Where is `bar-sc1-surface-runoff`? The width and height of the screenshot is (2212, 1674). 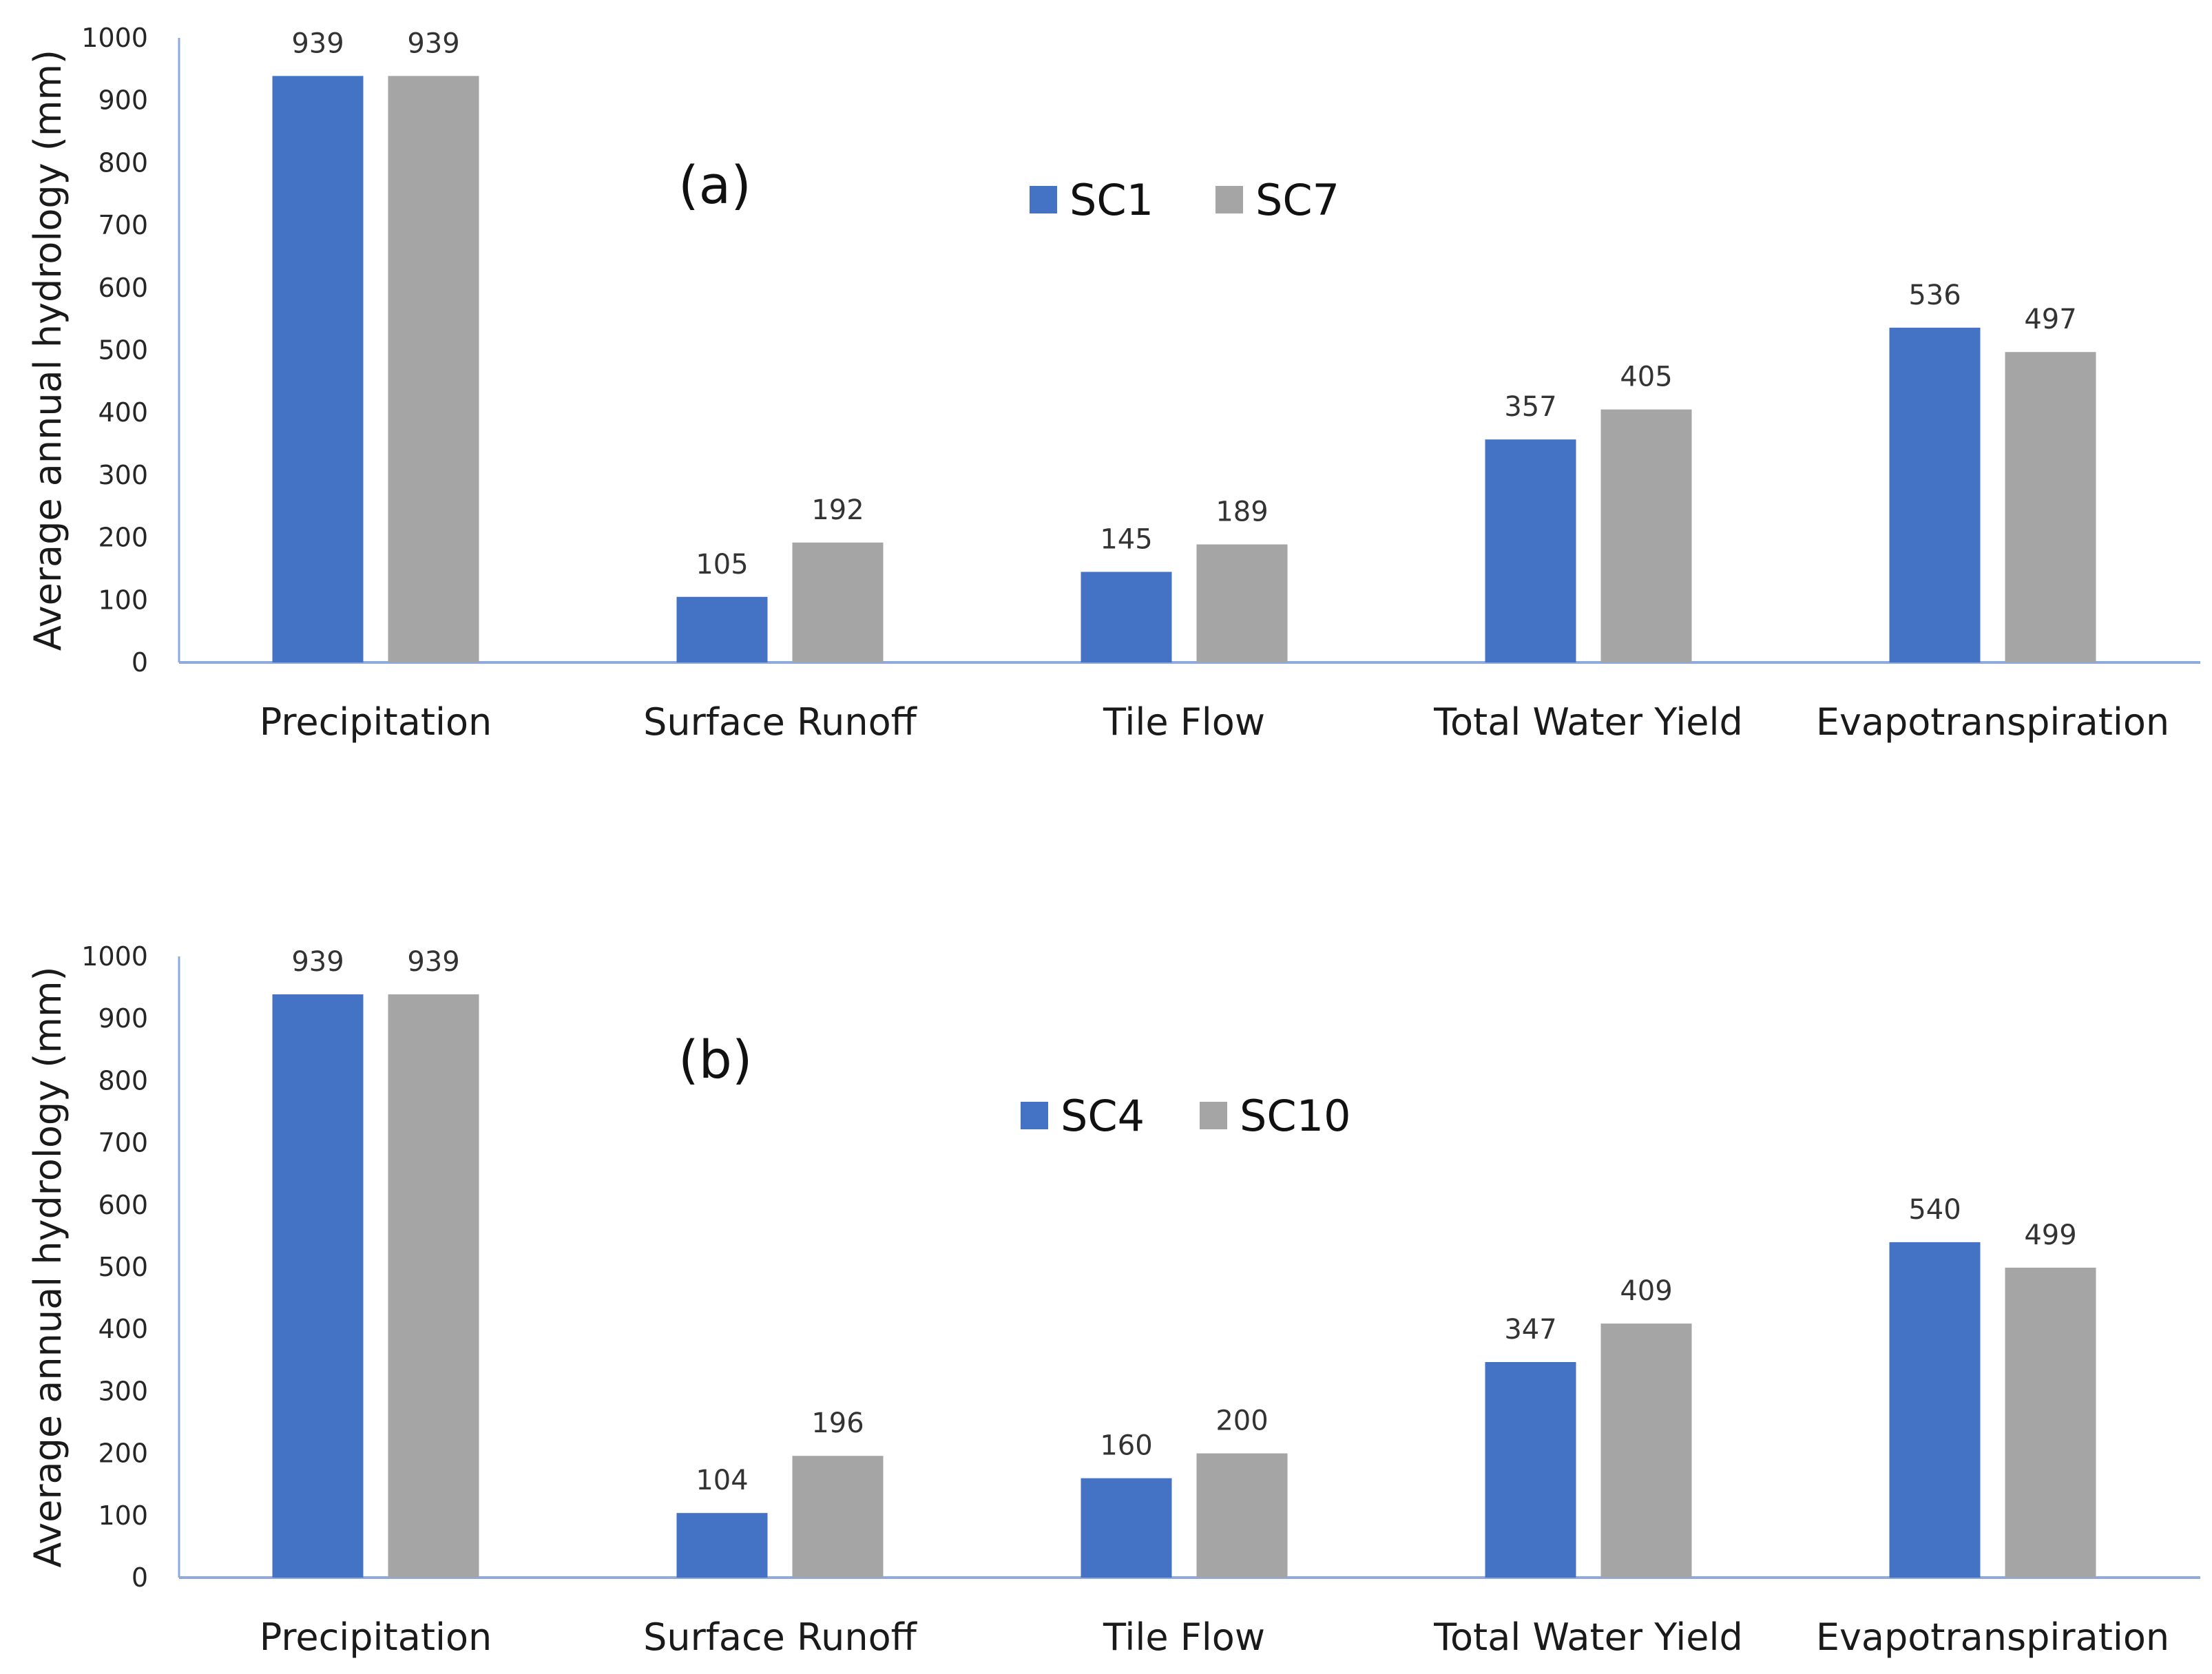 bar-sc1-surface-runoff is located at coordinates (722, 629).